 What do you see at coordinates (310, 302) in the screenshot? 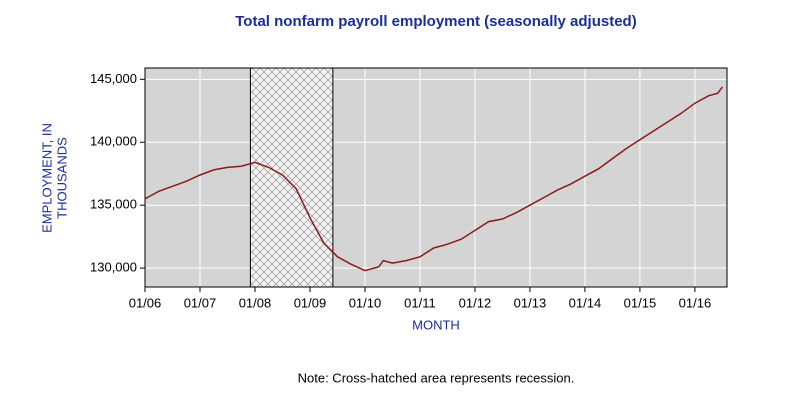
I see `x-tick-label: 01/09` at bounding box center [310, 302].